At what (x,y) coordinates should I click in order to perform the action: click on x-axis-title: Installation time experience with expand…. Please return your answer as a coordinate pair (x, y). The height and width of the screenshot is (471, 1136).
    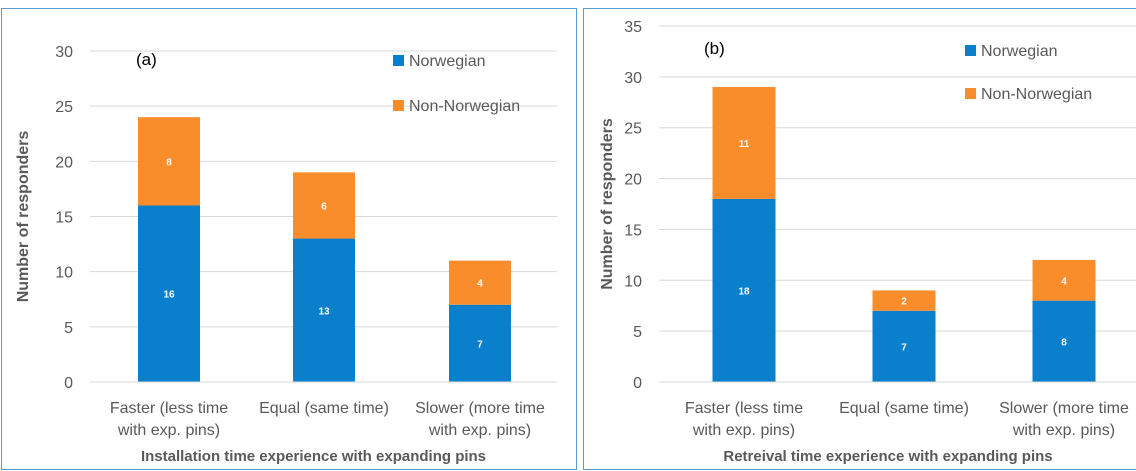
    Looking at the image, I should click on (313, 456).